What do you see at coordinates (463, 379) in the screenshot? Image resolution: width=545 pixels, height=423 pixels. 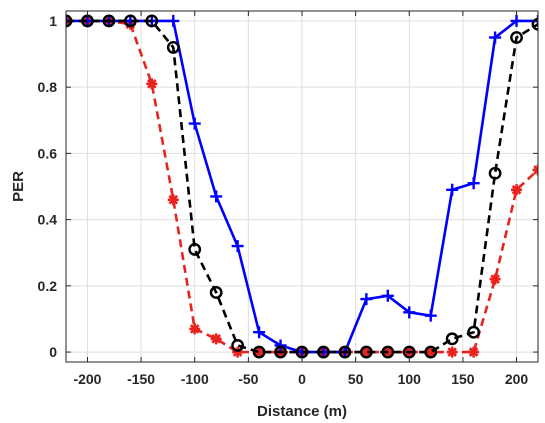 I see `x-tick-label: 150` at bounding box center [463, 379].